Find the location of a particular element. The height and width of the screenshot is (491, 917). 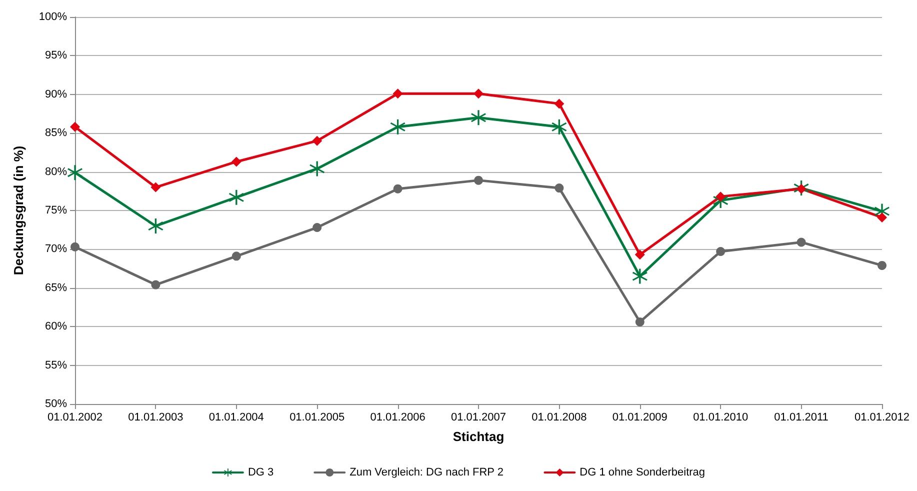

x-tick-label: 01.01.2002 is located at coordinates (75, 418).